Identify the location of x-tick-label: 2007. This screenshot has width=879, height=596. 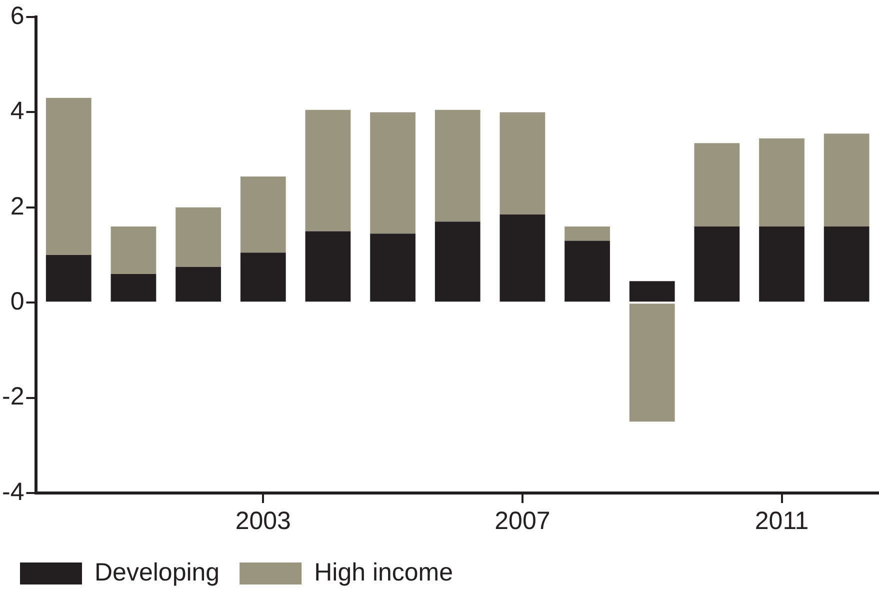
(522, 520).